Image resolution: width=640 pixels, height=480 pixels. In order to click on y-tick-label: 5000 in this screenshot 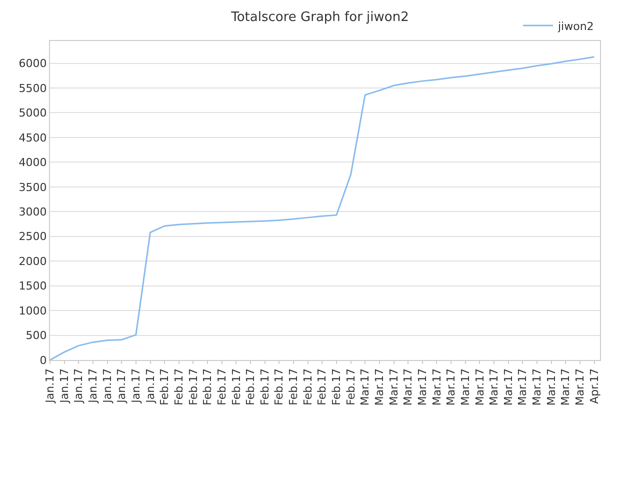, I will do `click(32, 113)`.